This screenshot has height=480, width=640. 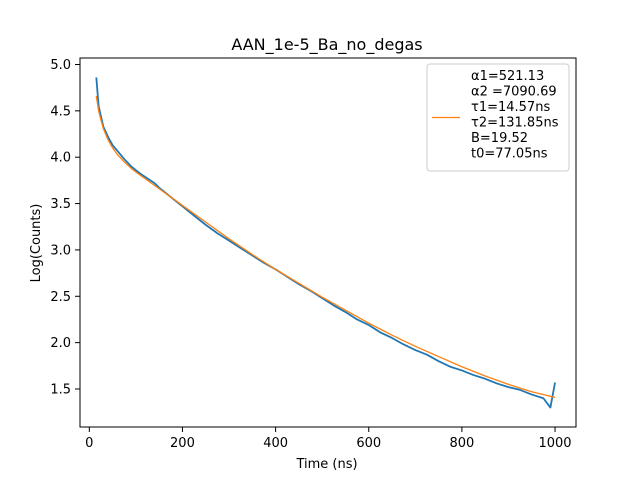 What do you see at coordinates (514, 92) in the screenshot?
I see `legend-label-line: α2 =7090.69` at bounding box center [514, 92].